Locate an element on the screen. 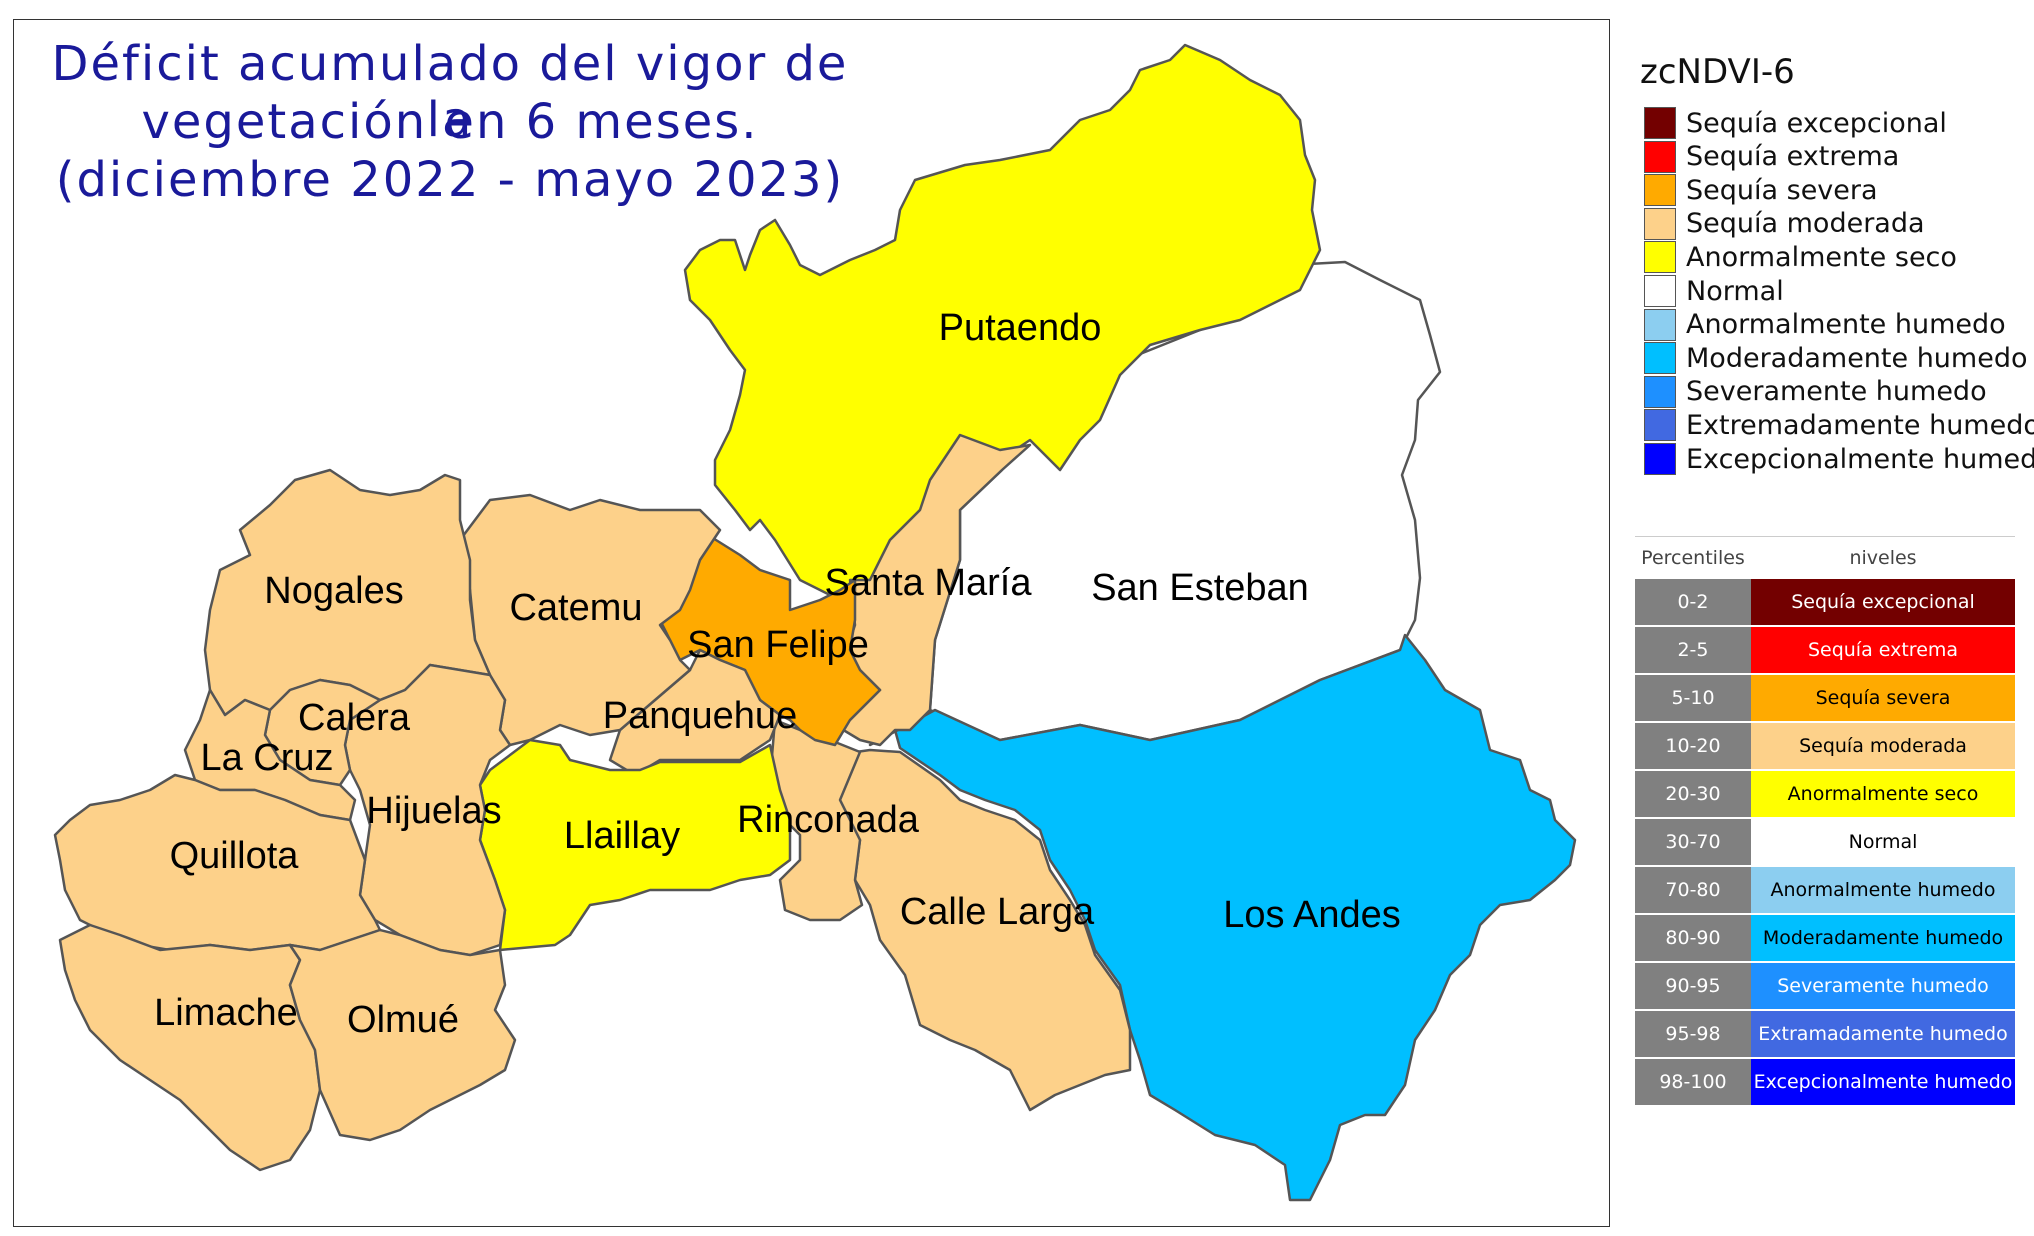  region-limache is located at coordinates (190, 1047).